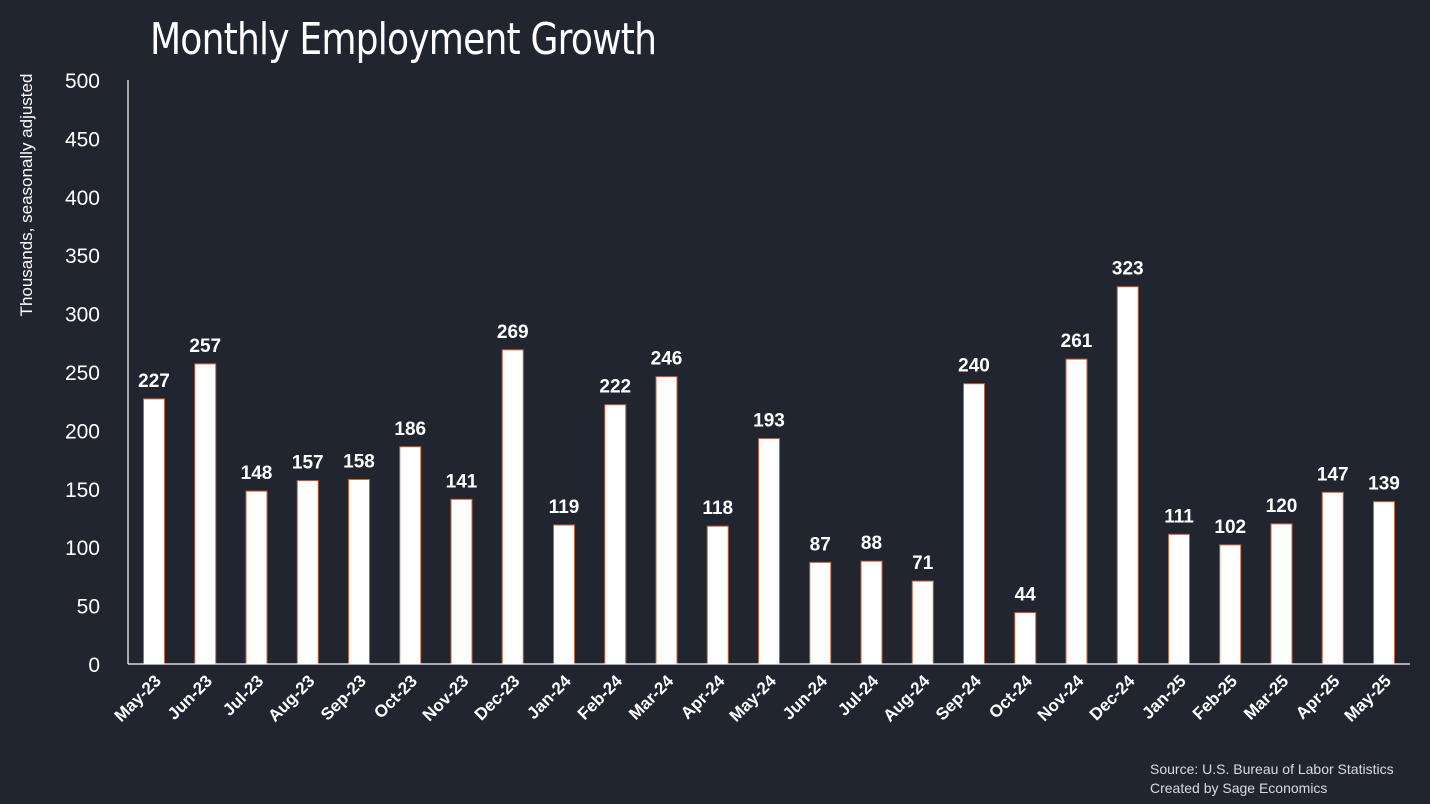 This screenshot has width=1430, height=804. I want to click on y-tick-label: 200, so click(82, 431).